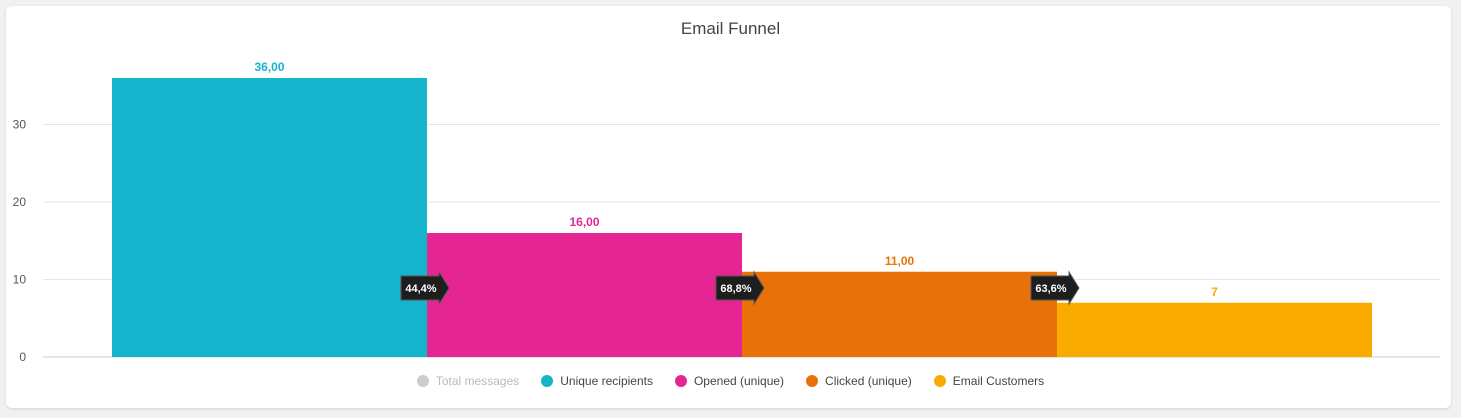  I want to click on data-label: 11,00, so click(900, 261).